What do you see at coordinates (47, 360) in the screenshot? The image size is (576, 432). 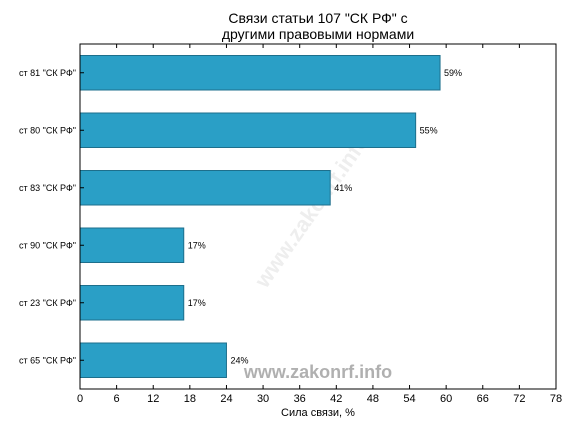 I see `category-label: ст 65 "СК РФ"` at bounding box center [47, 360].